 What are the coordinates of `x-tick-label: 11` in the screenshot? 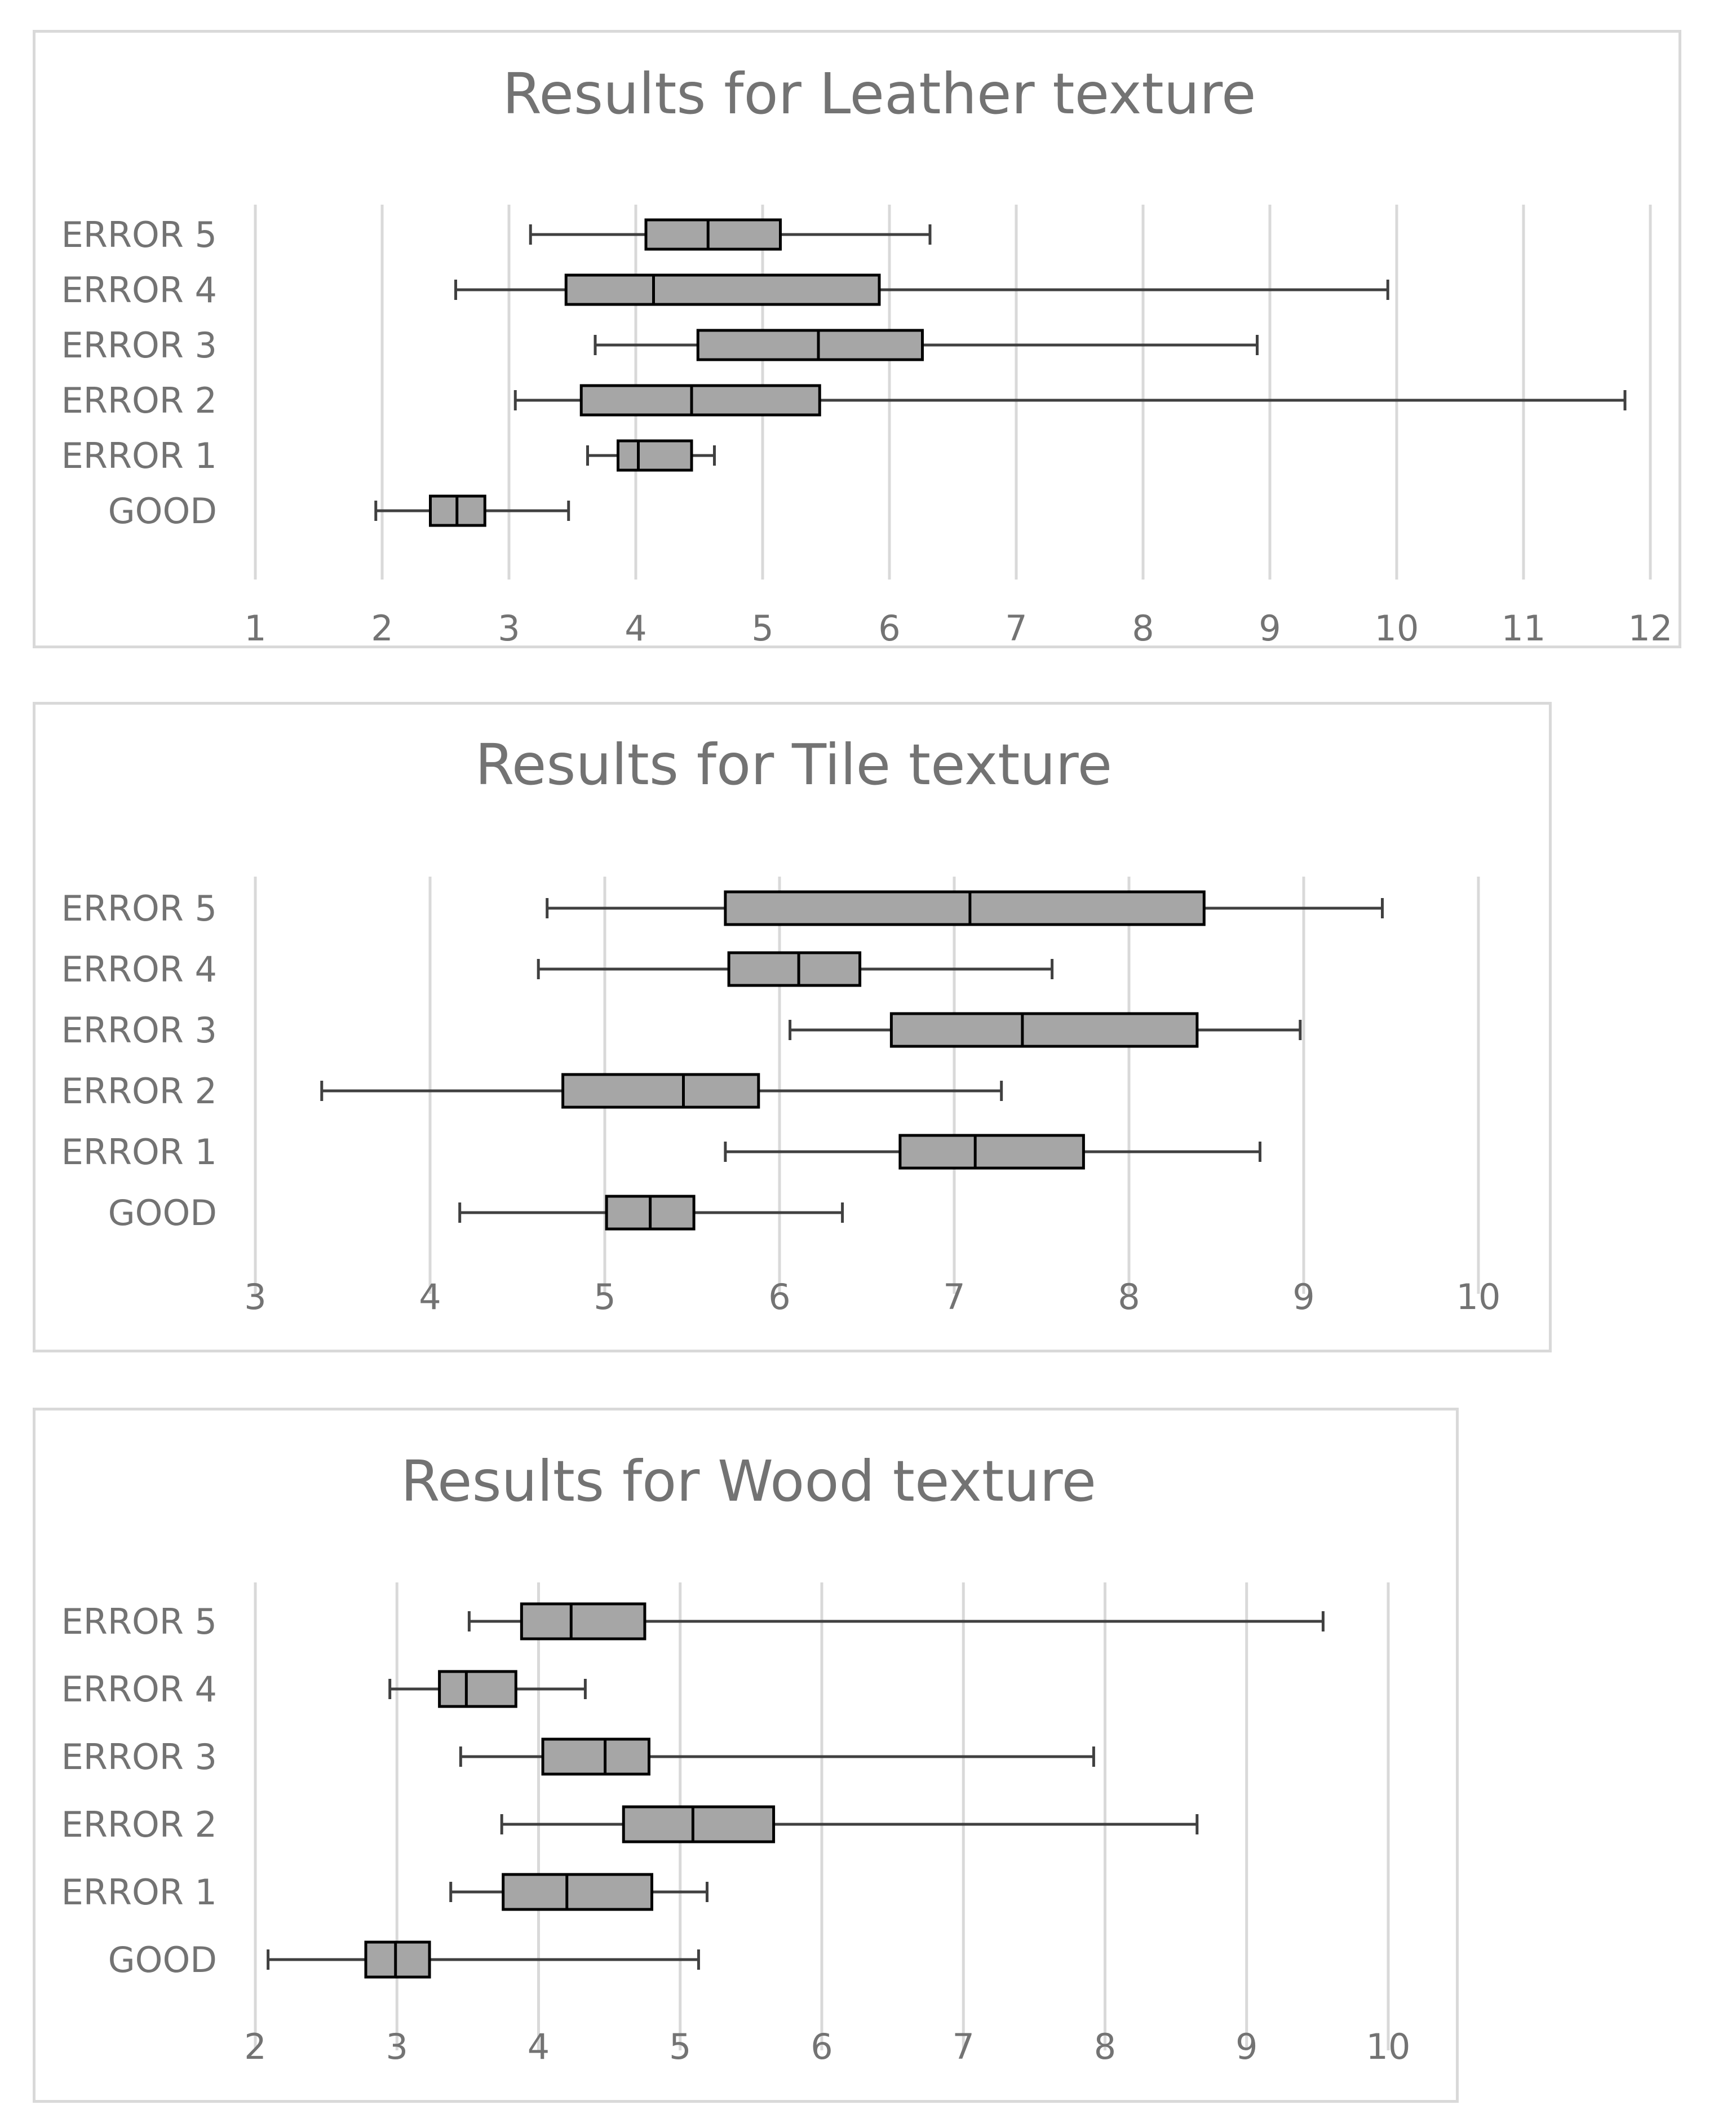 It's located at (1524, 627).